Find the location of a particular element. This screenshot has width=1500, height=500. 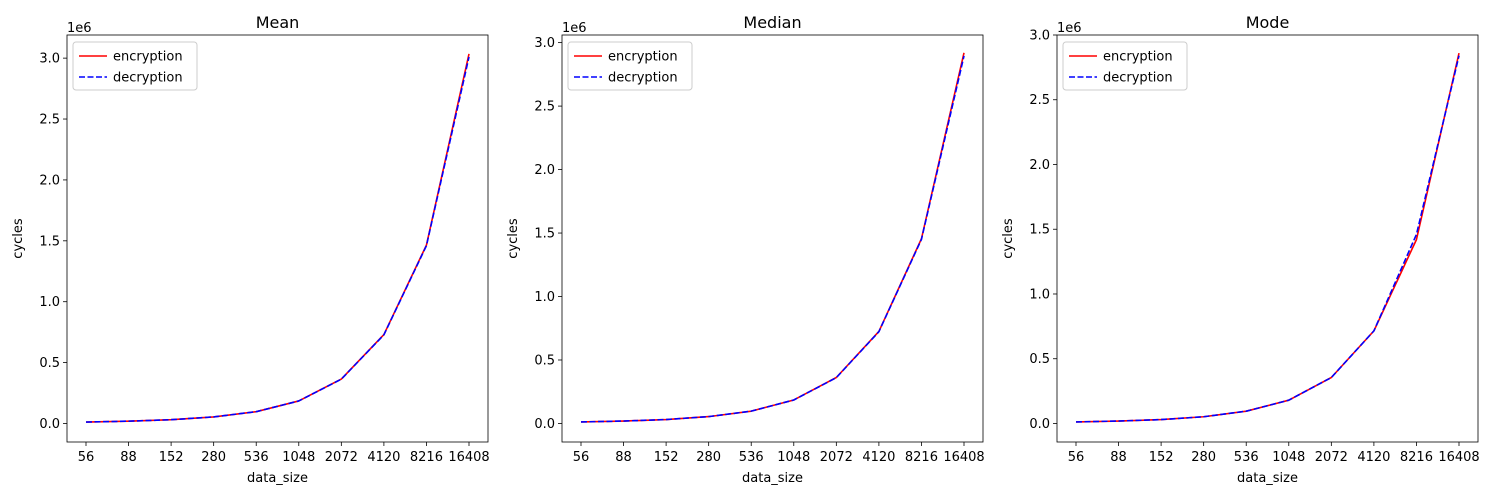

chart-title: Median is located at coordinates (772, 22).